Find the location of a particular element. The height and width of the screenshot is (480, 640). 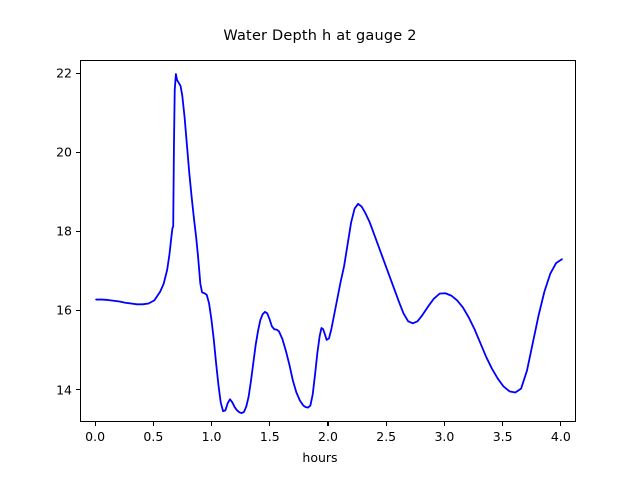

x-tick-label: 2.5 is located at coordinates (386, 436).